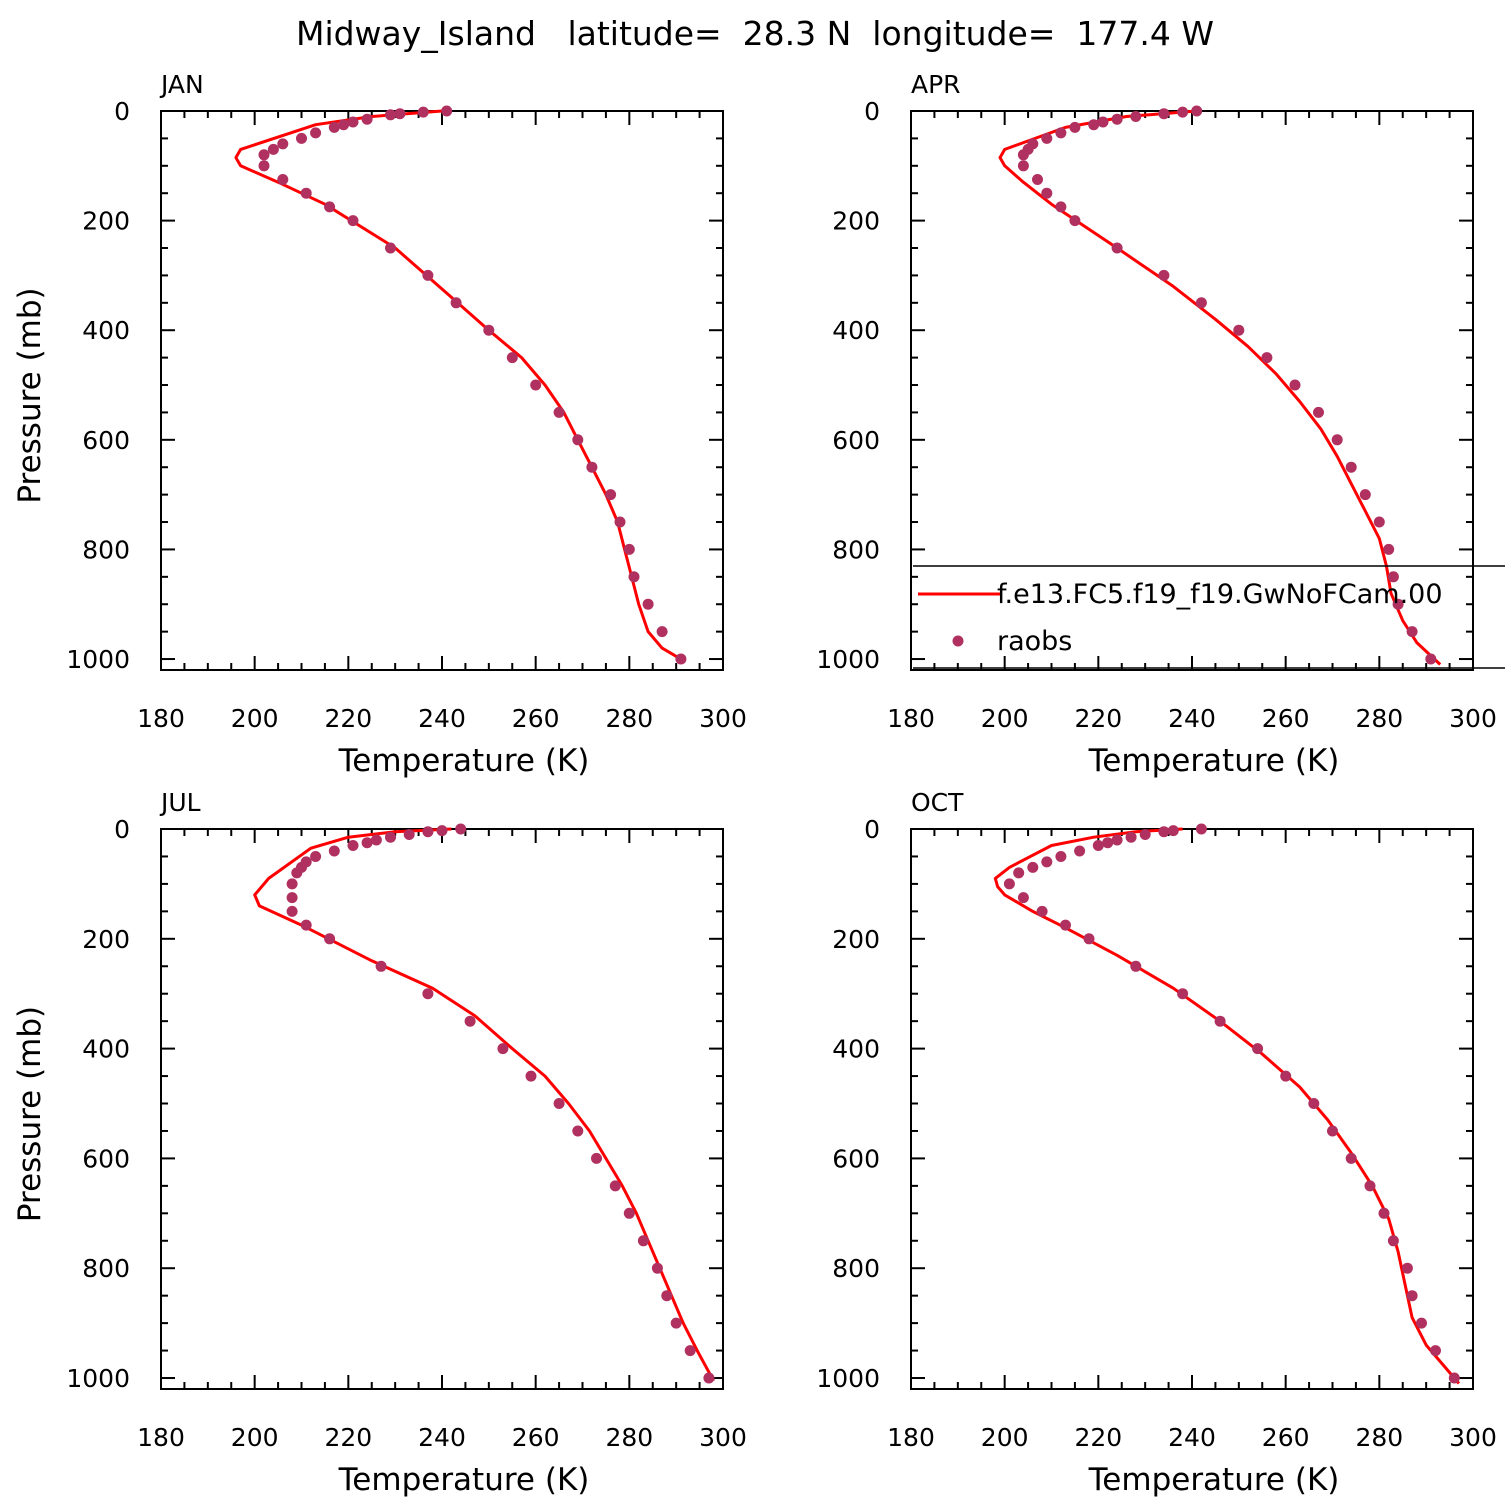  Describe the element at coordinates (442, 1109) in the screenshot. I see `plot-frame-jul` at that location.